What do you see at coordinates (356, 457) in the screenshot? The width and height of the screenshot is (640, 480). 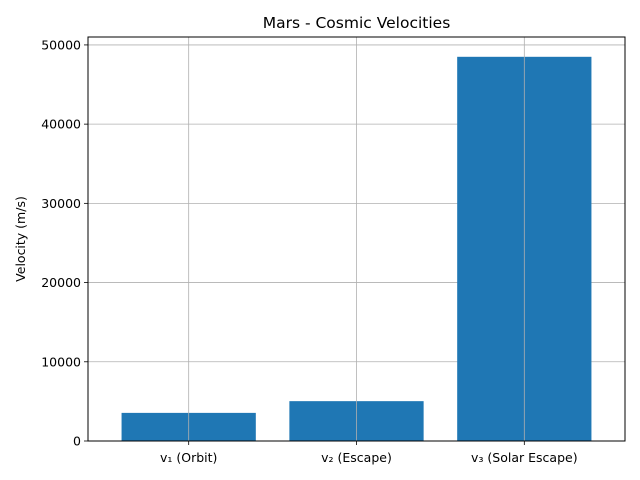 I see `x-tick-label: v₂ (Escape)` at bounding box center [356, 457].